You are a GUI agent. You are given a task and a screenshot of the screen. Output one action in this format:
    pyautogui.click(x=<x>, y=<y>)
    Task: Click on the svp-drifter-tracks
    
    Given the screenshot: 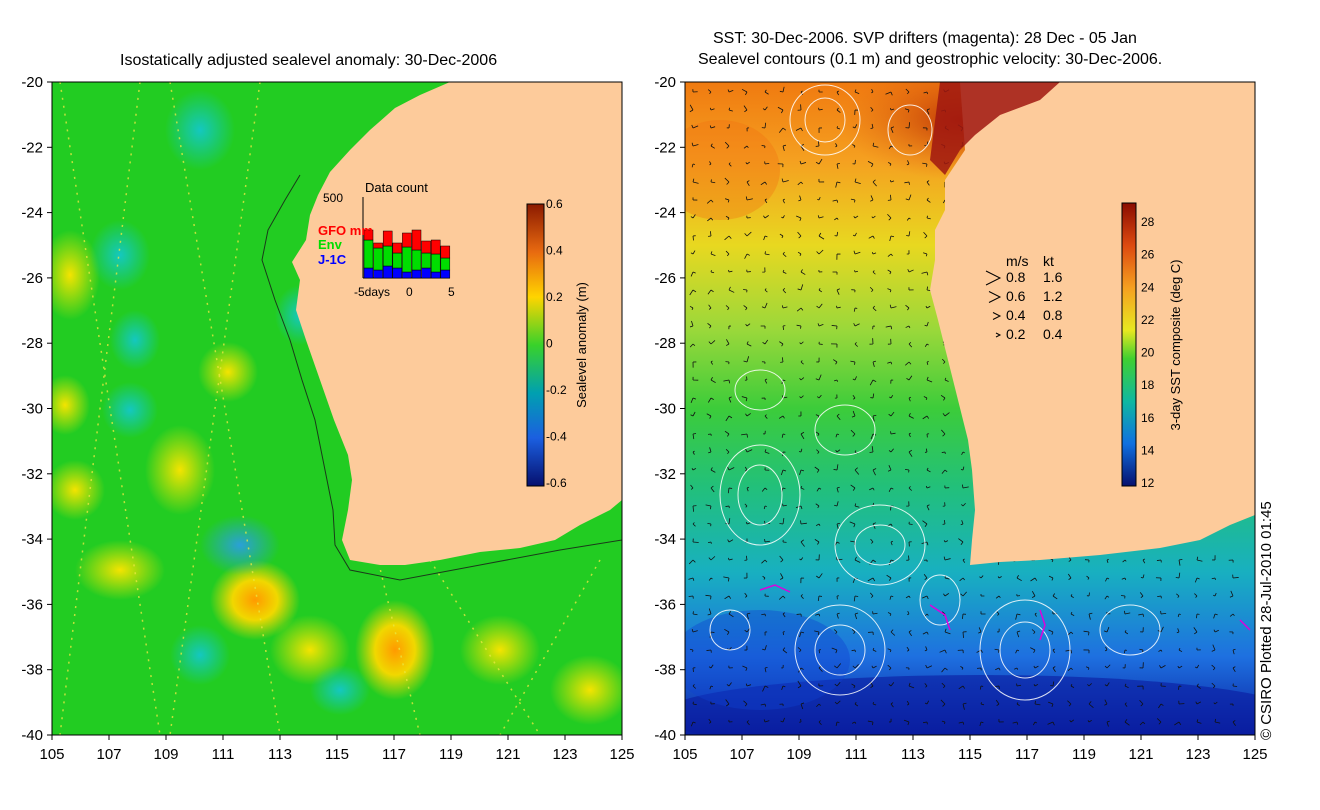 What is the action you would take?
    pyautogui.click(x=1005, y=612)
    